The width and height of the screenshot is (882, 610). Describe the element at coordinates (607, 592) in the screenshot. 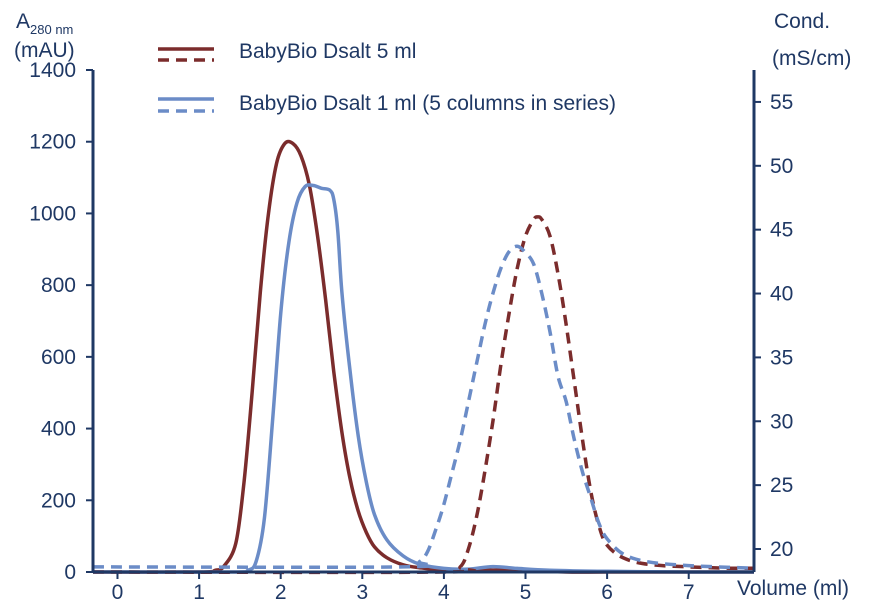

I see `x-tick-label: 6` at that location.